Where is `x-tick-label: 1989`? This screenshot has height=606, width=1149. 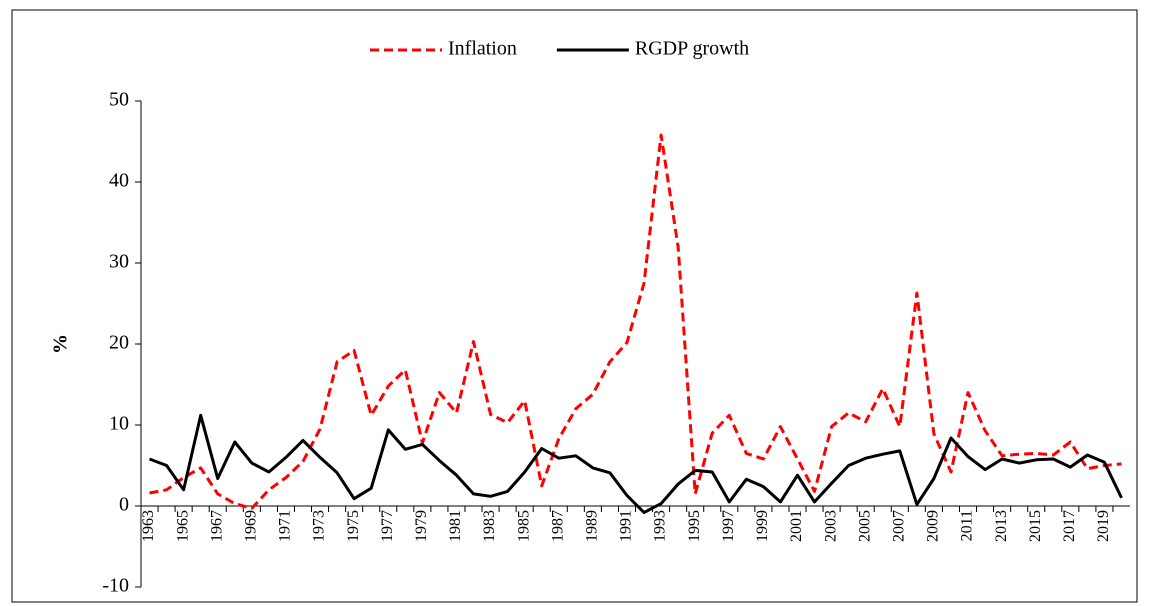 x-tick-label: 1989 is located at coordinates (592, 526).